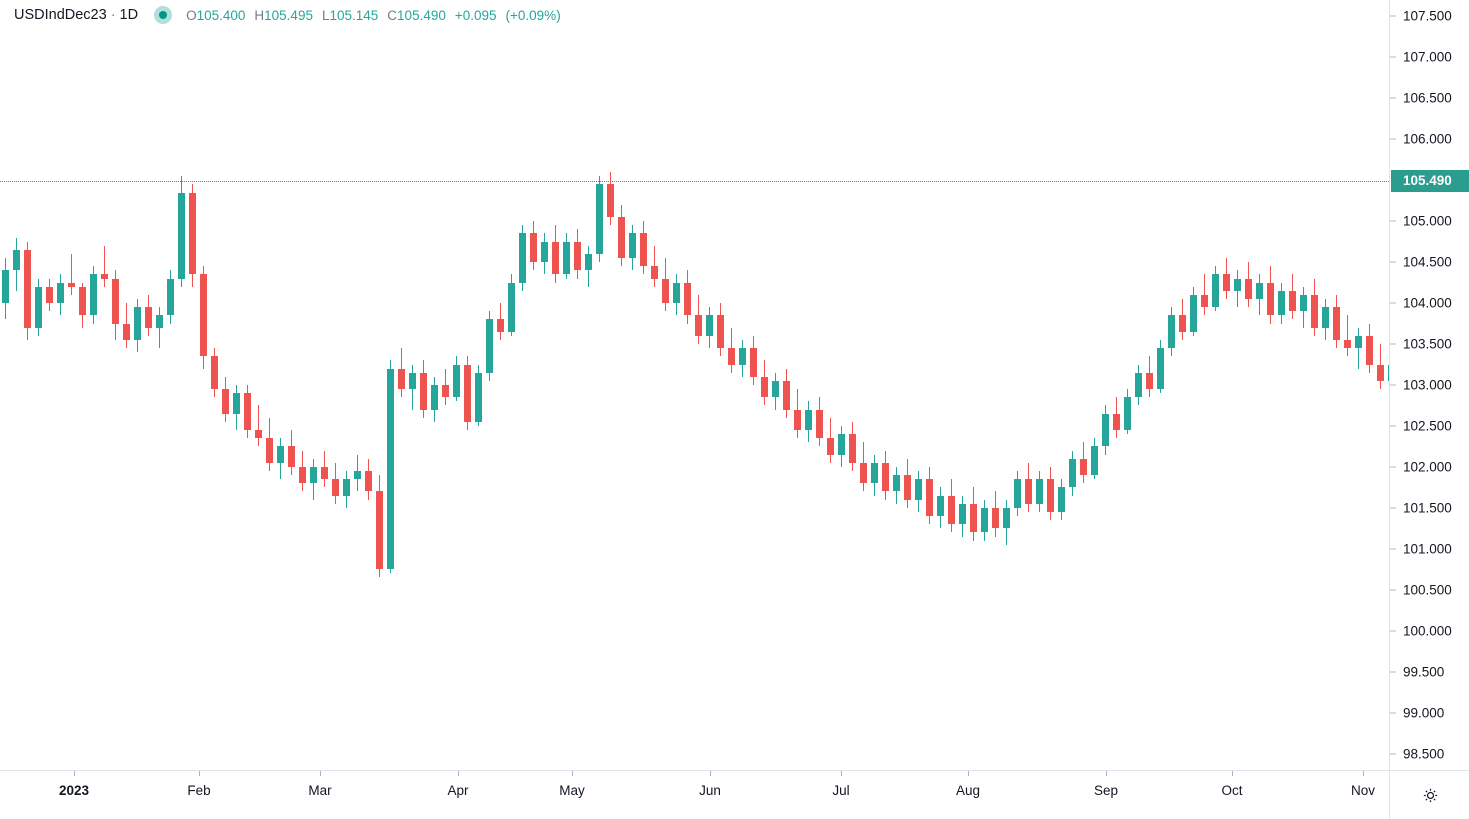  Describe the element at coordinates (1427, 344) in the screenshot. I see `price-axis-label: 103.500` at that location.